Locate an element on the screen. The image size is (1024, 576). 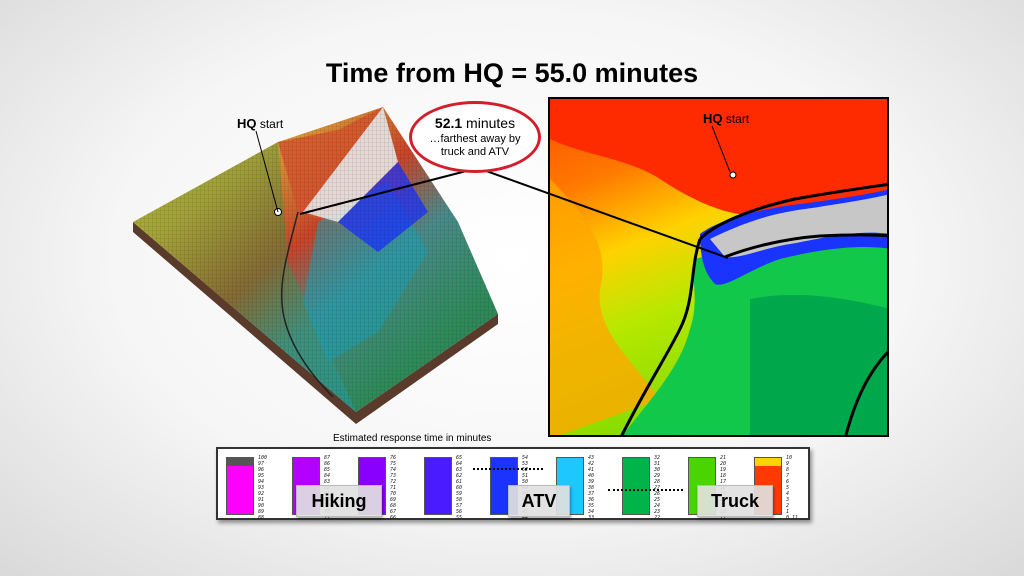
legend-numbers-0: 100 97 96 95 94 93 92 91 90 89 88 is located at coordinates (262, 488).